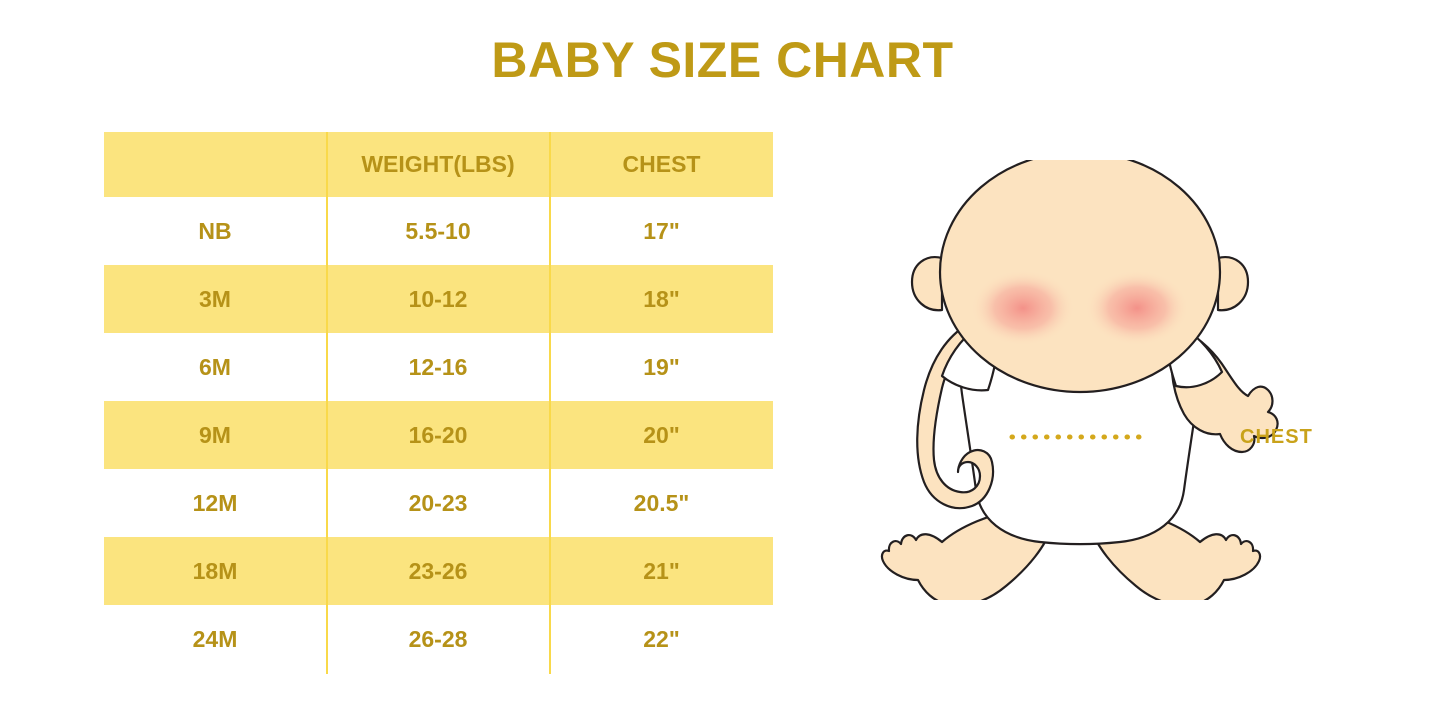 The width and height of the screenshot is (1445, 723). Describe the element at coordinates (661, 298) in the screenshot. I see `cell-chest: 18"` at that location.